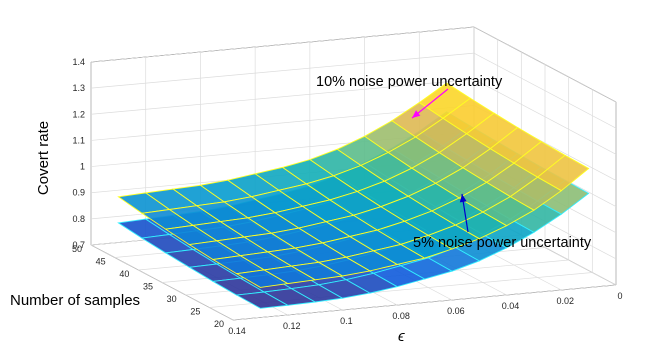 This screenshot has width=666, height=344. Describe the element at coordinates (78, 193) in the screenshot. I see `z-tick-label: 0.9` at that location.